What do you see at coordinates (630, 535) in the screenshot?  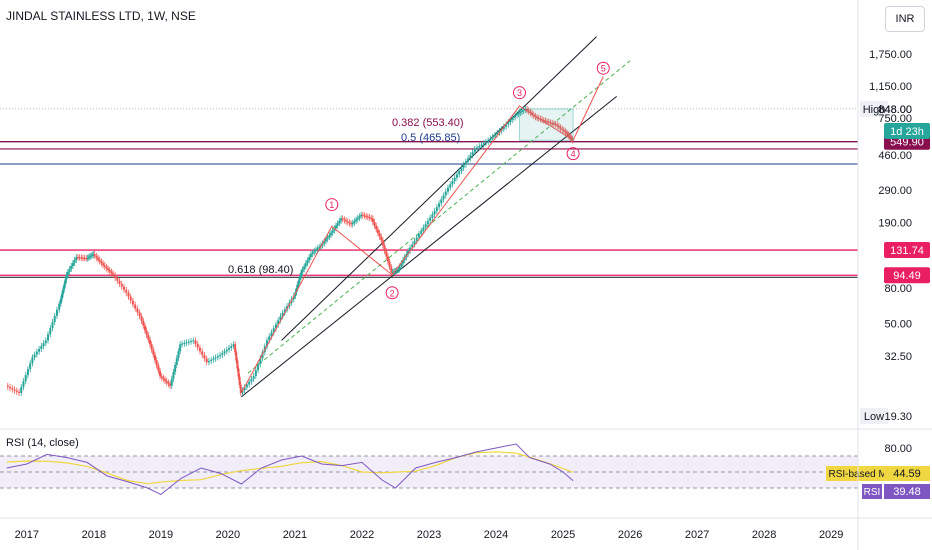 I see `time-tick-label: 2026` at bounding box center [630, 535].